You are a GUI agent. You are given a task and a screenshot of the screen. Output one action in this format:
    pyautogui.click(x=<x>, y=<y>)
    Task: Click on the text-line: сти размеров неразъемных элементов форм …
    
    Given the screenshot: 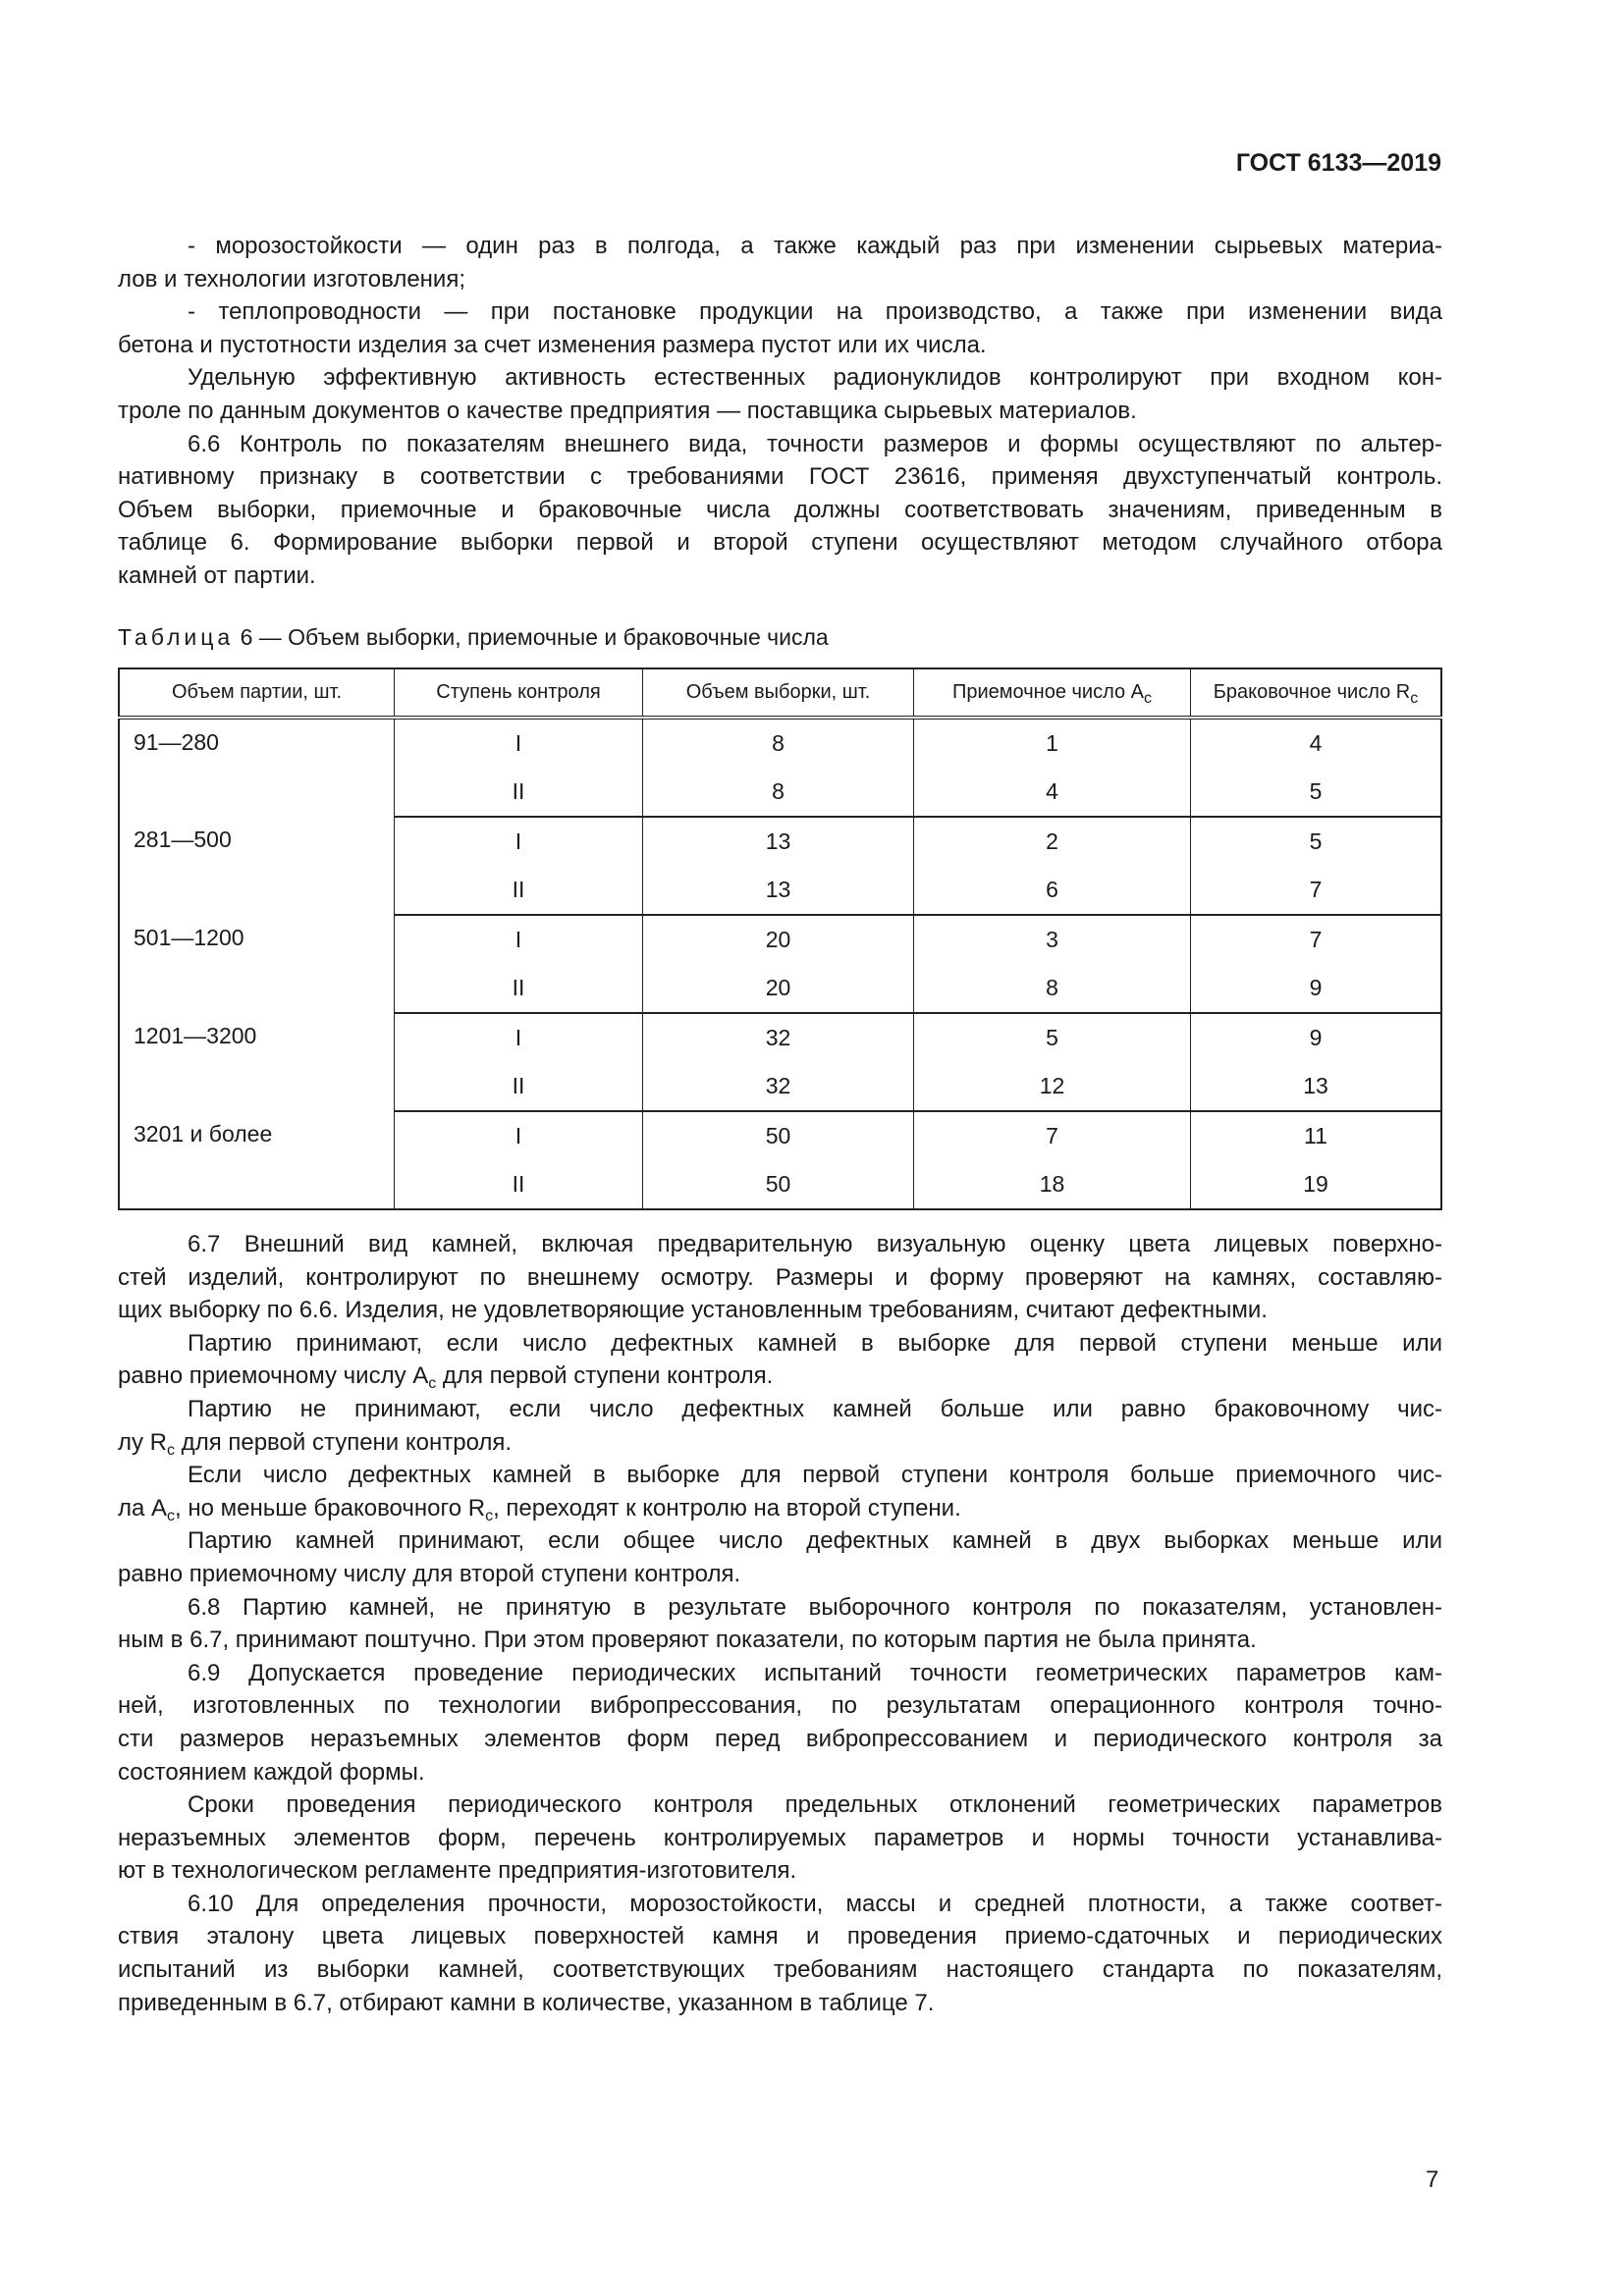 What is the action you would take?
    pyautogui.click(x=780, y=1738)
    